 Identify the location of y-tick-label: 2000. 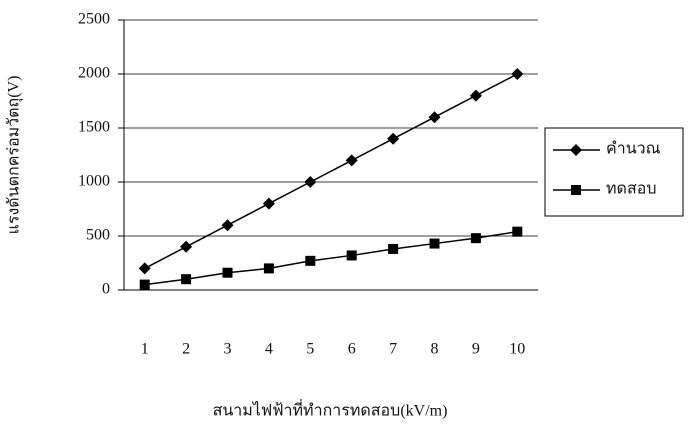
(94, 73).